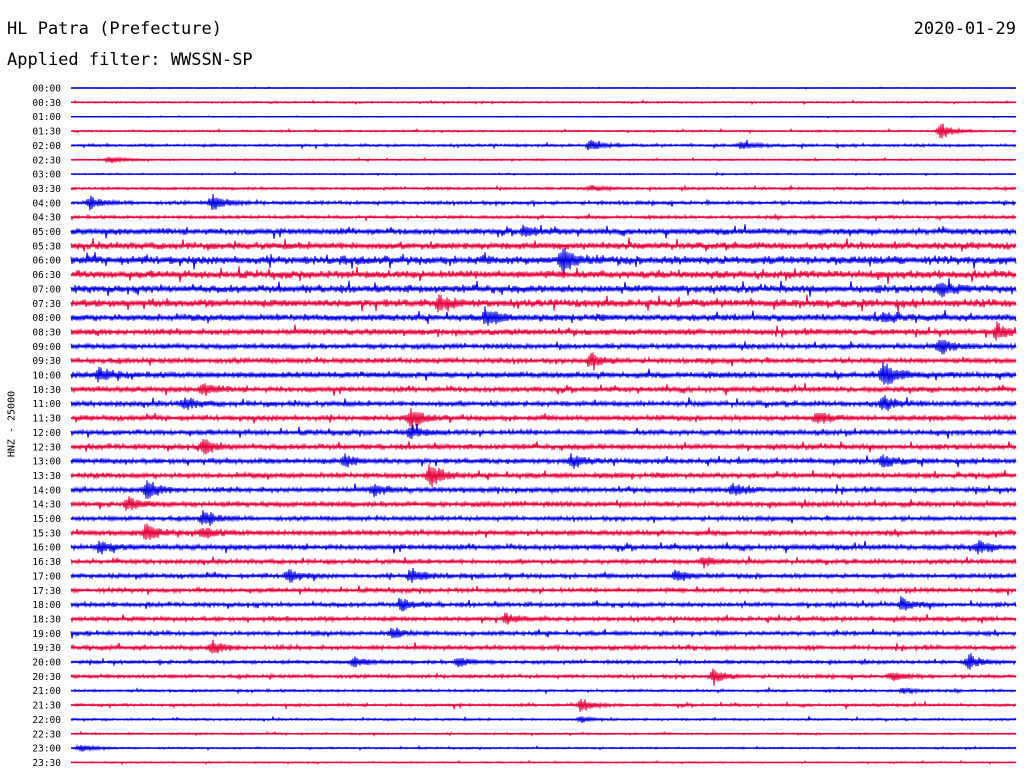 The width and height of the screenshot is (1024, 780). I want to click on row-time-label: 19:30, so click(46, 648).